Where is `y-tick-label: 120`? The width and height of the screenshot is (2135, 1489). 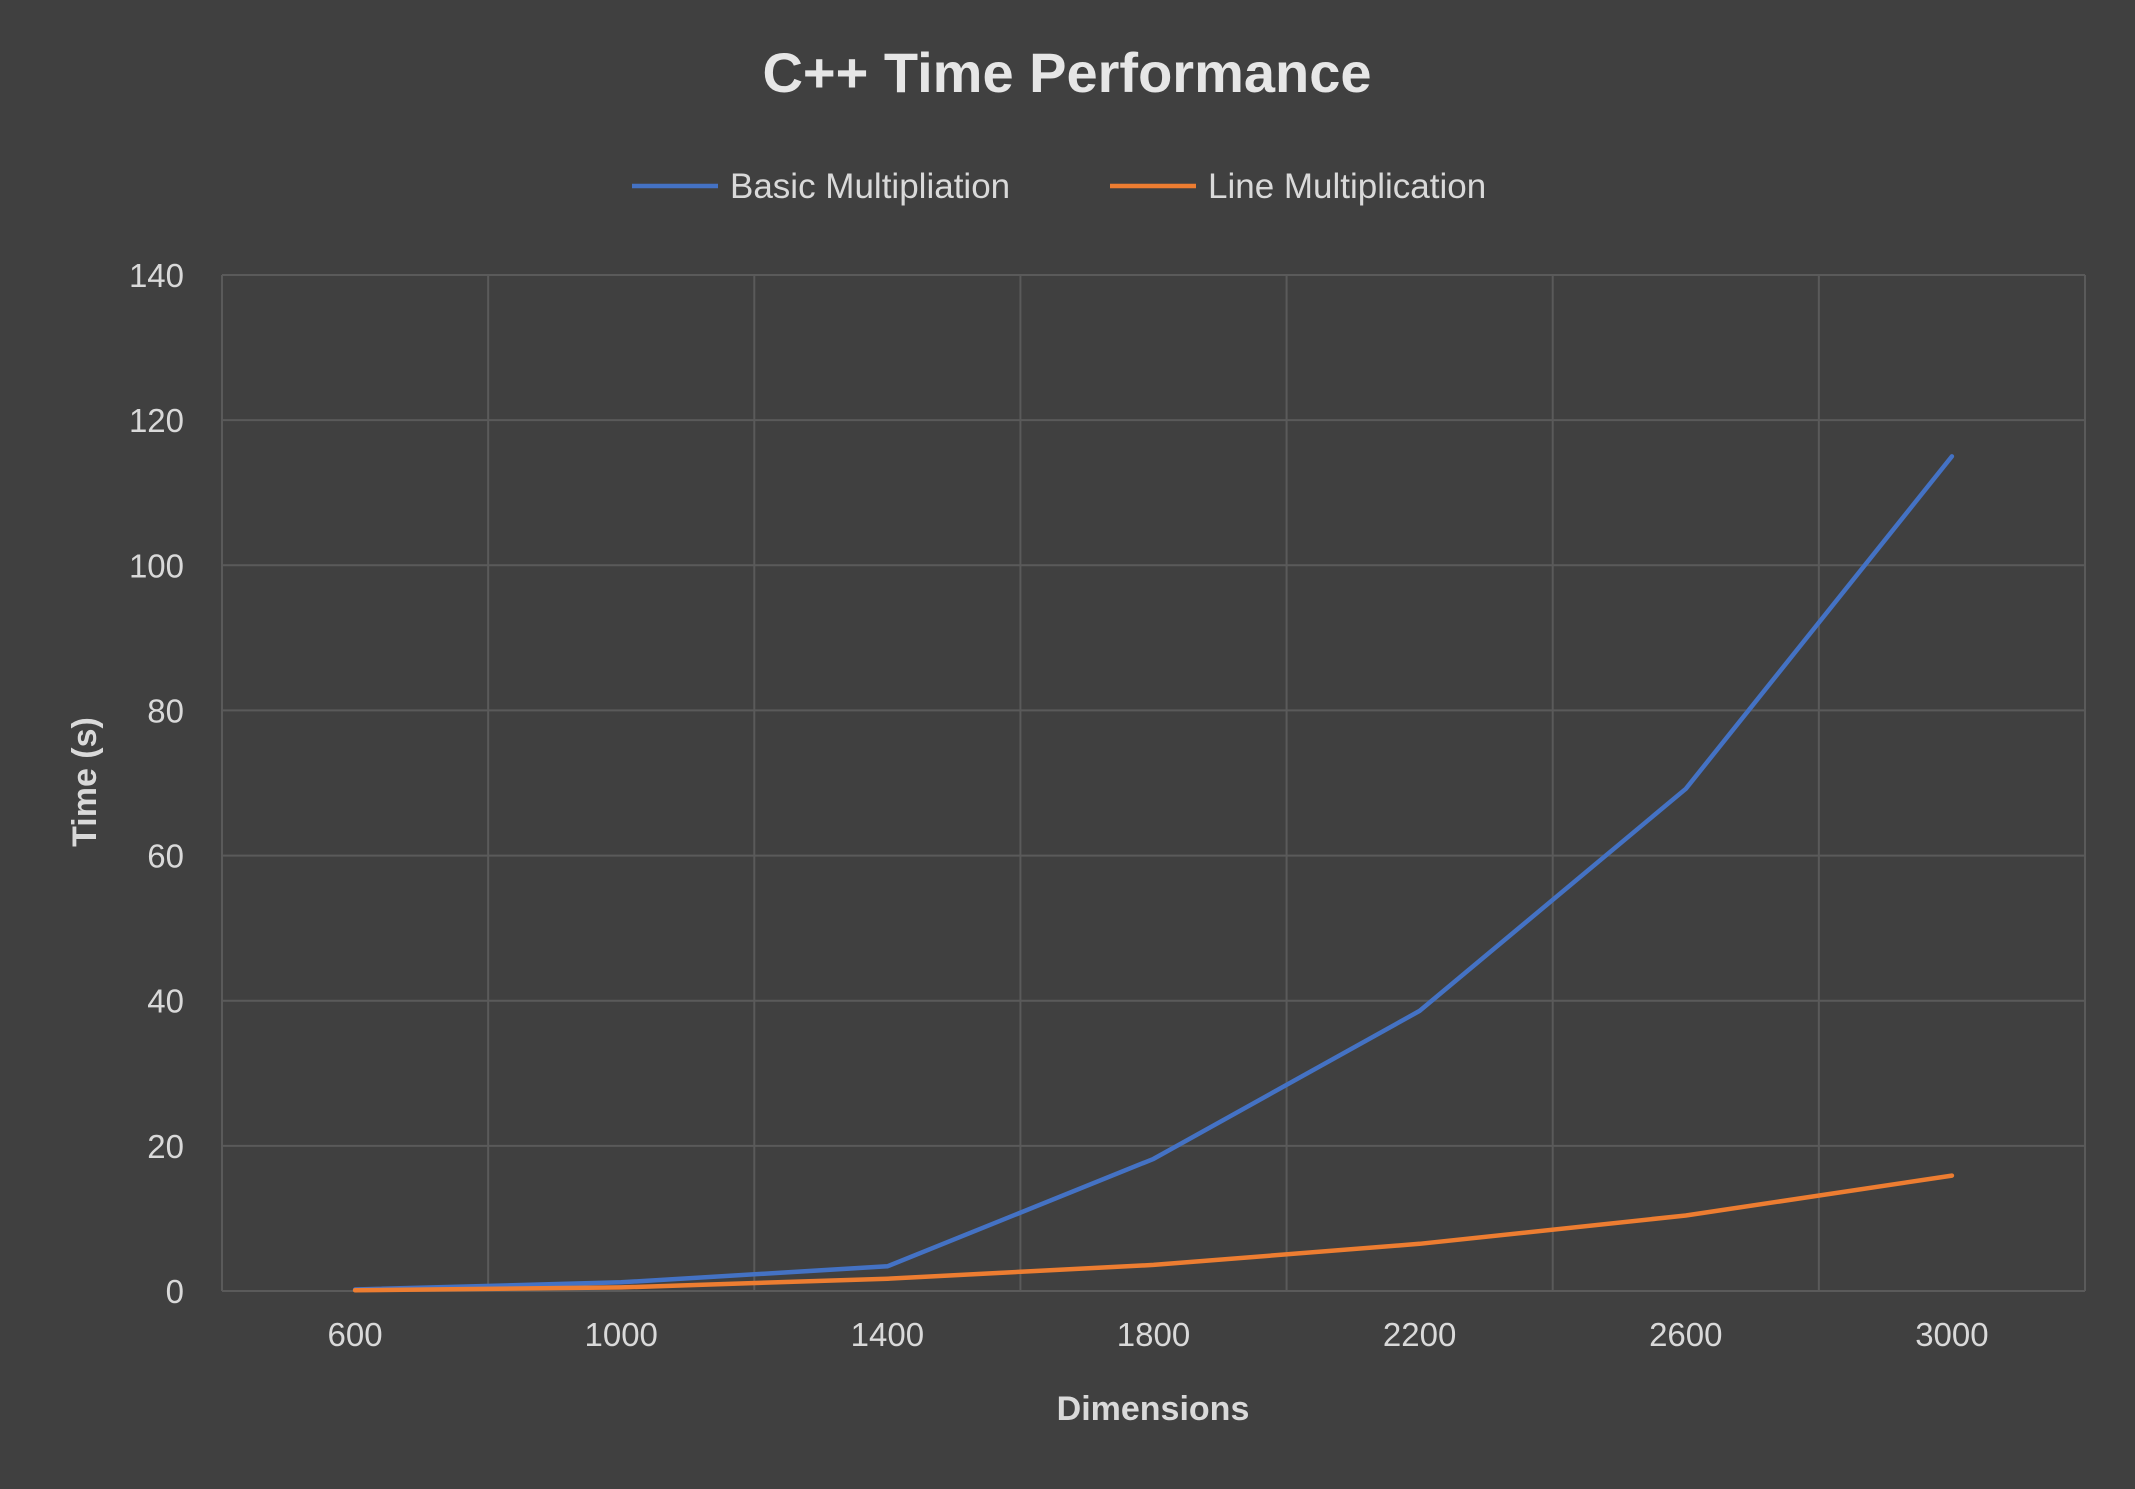
y-tick-label: 120 is located at coordinates (156, 420).